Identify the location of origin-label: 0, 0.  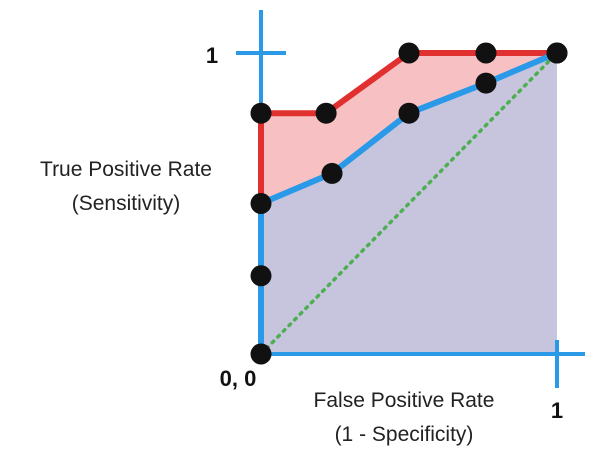
(238, 378).